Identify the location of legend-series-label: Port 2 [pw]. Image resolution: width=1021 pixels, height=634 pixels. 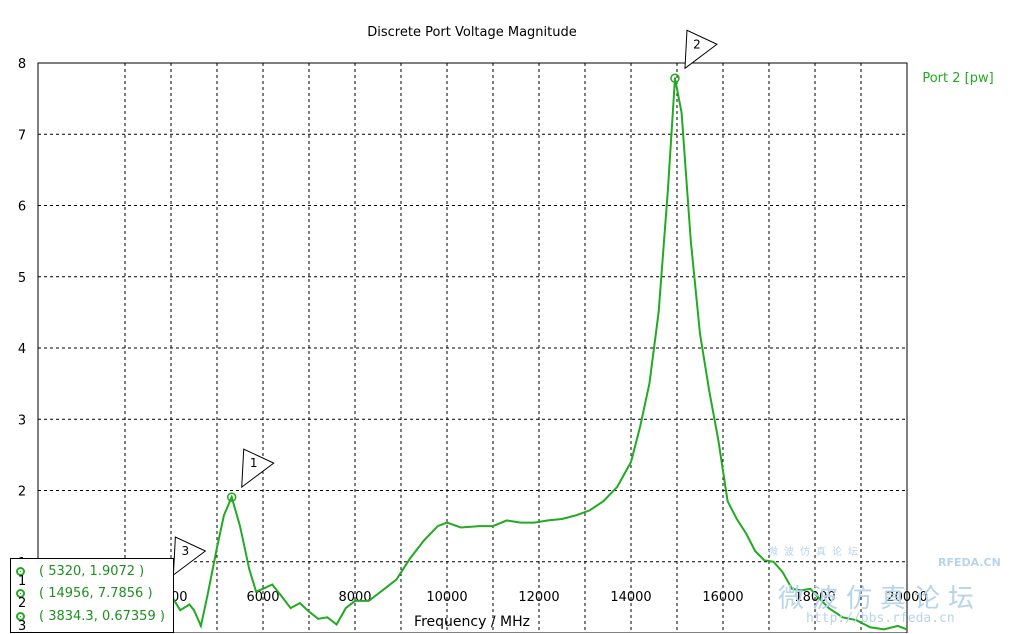
(957, 78).